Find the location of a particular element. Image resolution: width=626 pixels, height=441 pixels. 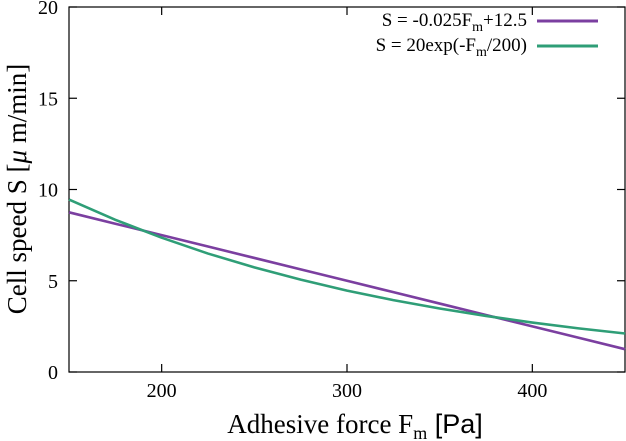

x-tick-label: 200 is located at coordinates (162, 391).